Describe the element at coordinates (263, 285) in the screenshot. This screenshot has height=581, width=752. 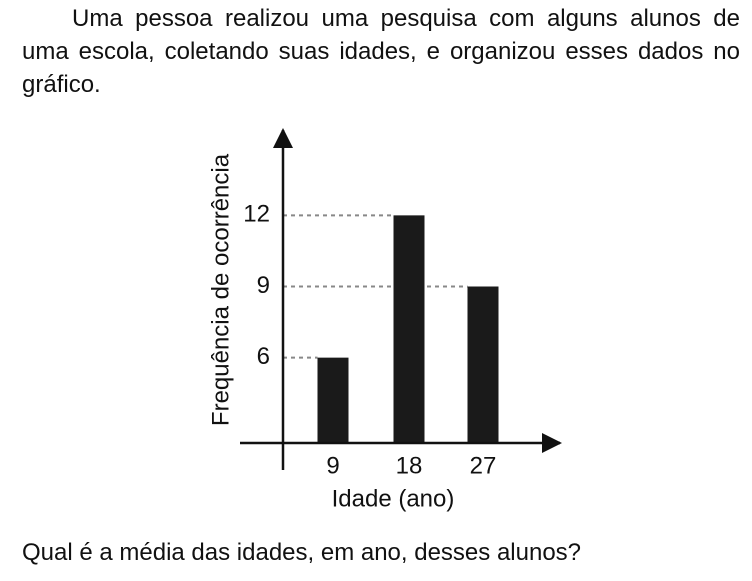
I see `y-tick-label: 9` at that location.